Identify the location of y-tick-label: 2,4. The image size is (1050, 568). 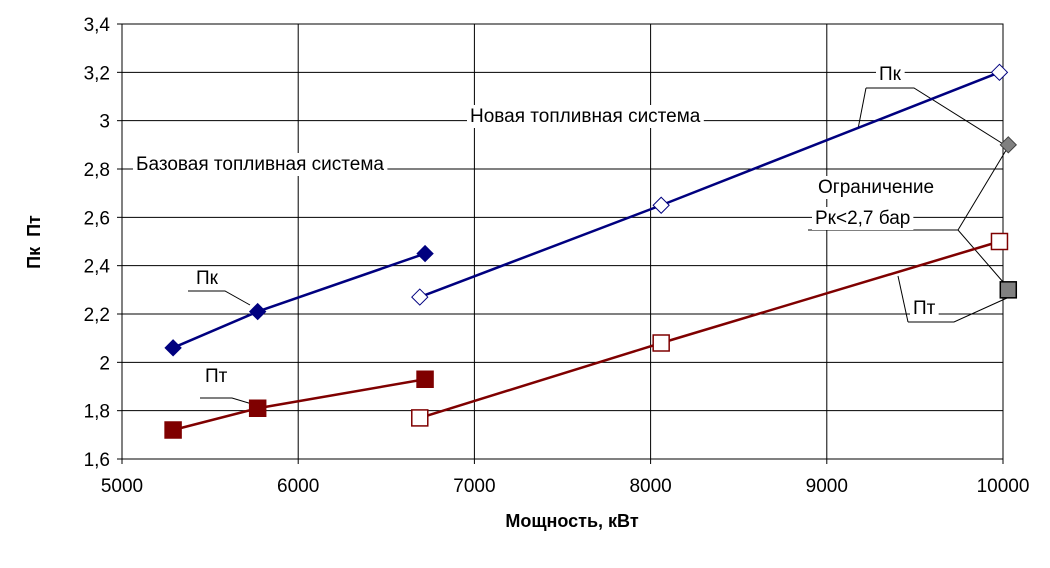
(97, 267).